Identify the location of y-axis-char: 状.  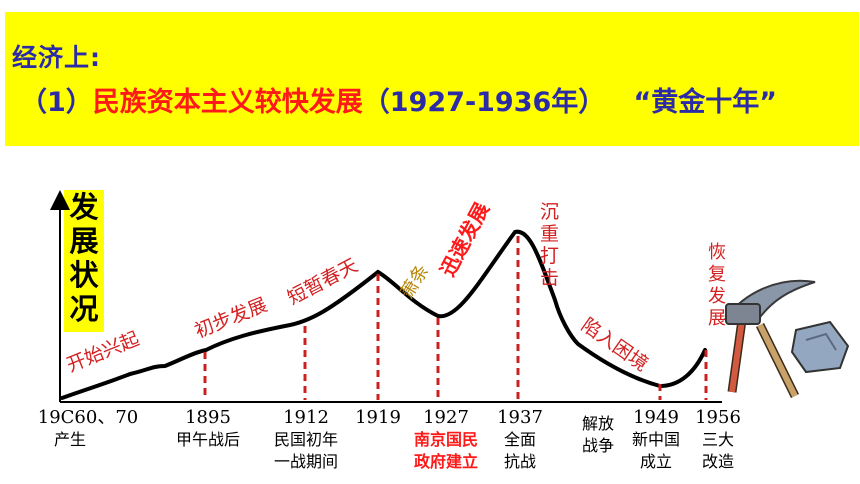
(84, 275).